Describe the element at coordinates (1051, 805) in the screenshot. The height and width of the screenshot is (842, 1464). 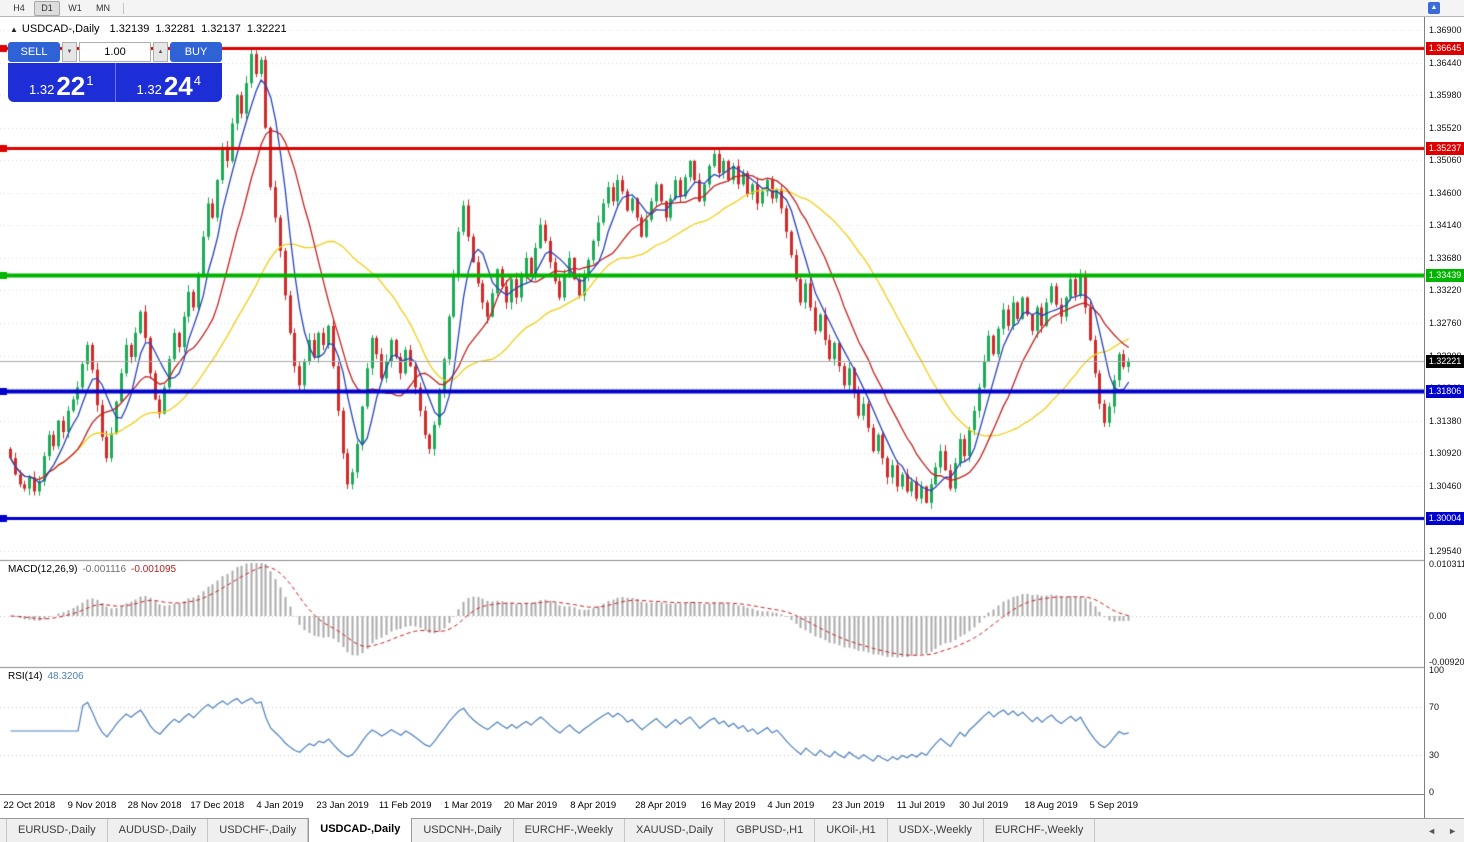
I see `date-axis-label: 18 Aug 2019` at that location.